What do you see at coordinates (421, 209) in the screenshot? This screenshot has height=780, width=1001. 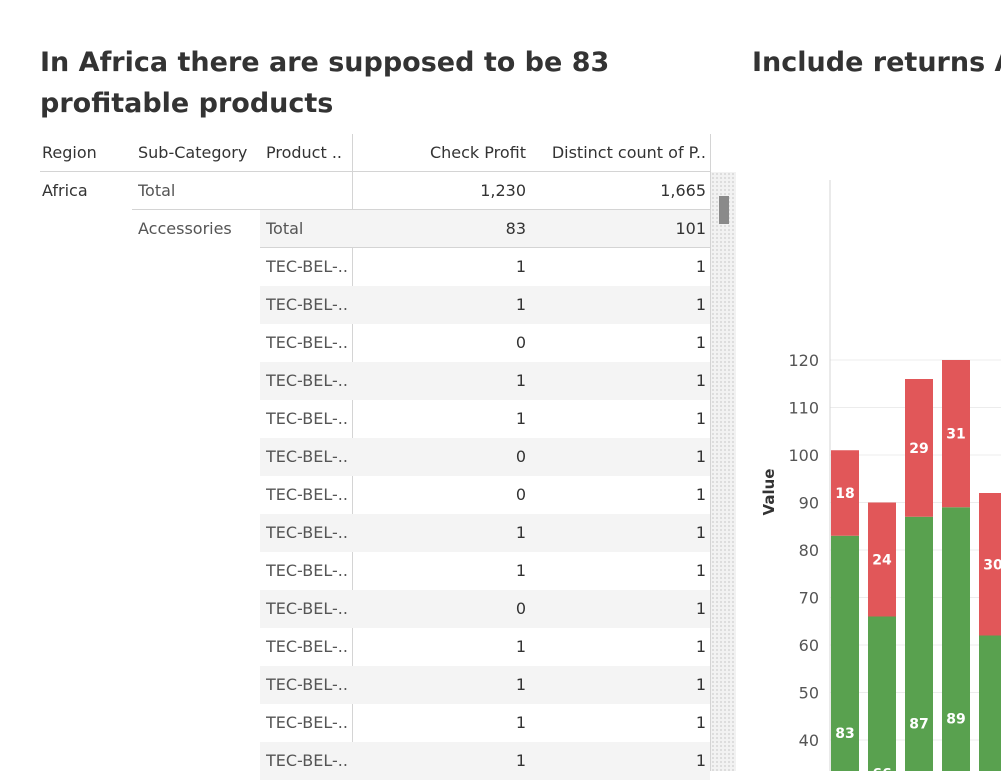 I see `region-total-divider` at bounding box center [421, 209].